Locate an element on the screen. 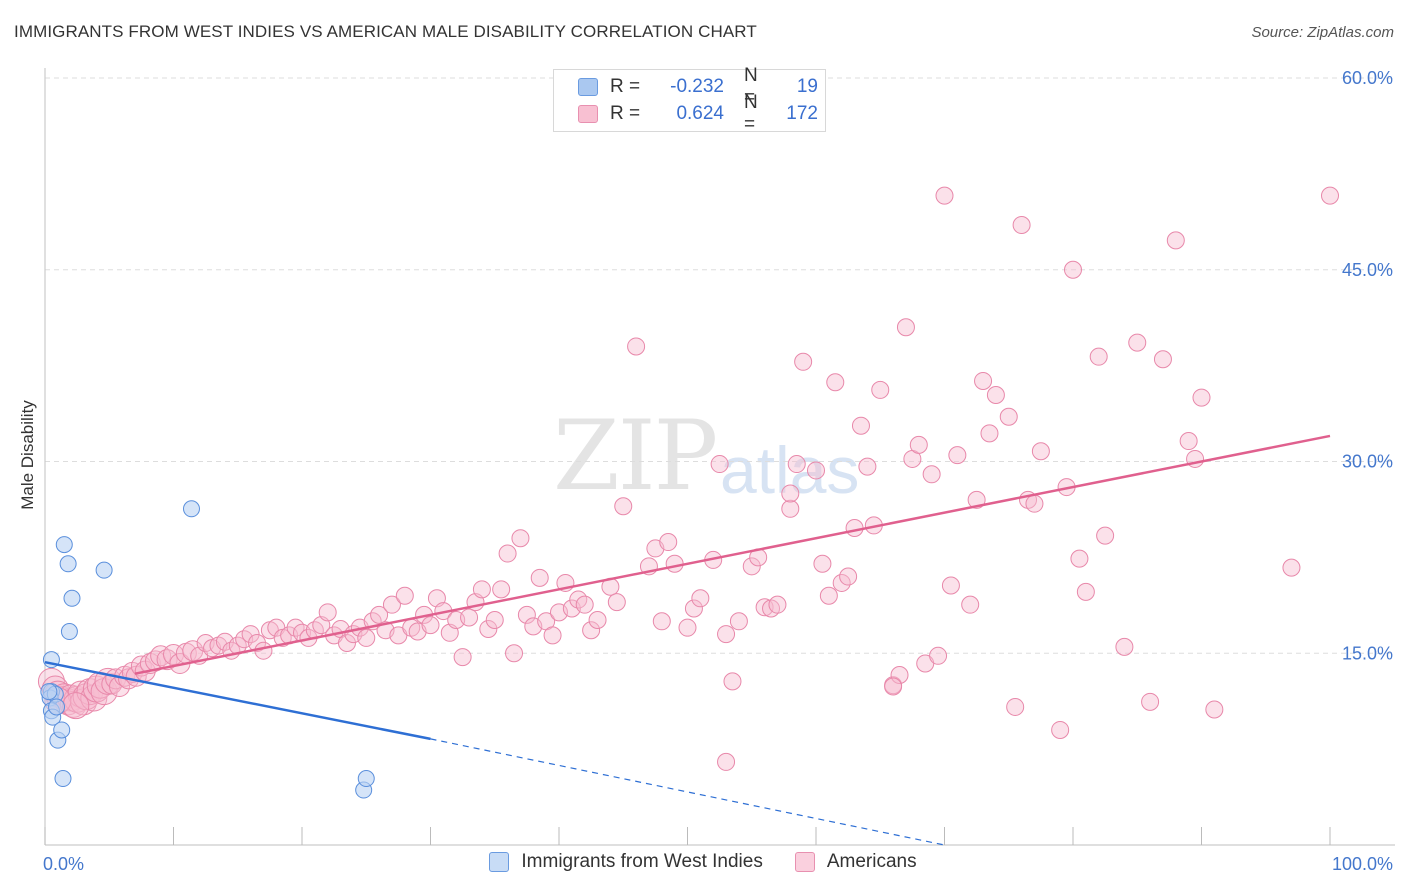 Image resolution: width=1406 pixels, height=892 pixels. legend-n-label: N = is located at coordinates (751, 86).